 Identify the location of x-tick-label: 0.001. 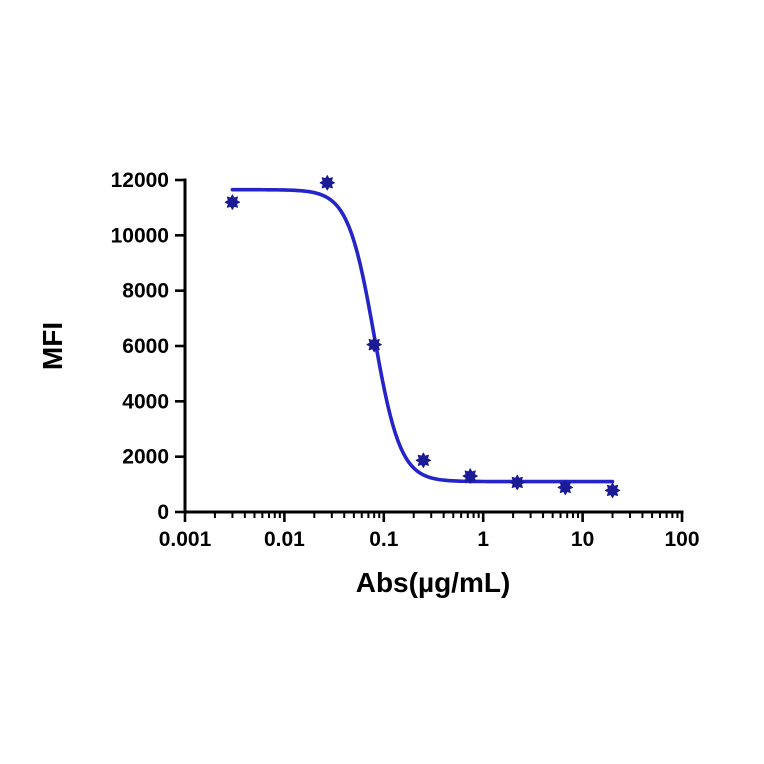
(185, 539).